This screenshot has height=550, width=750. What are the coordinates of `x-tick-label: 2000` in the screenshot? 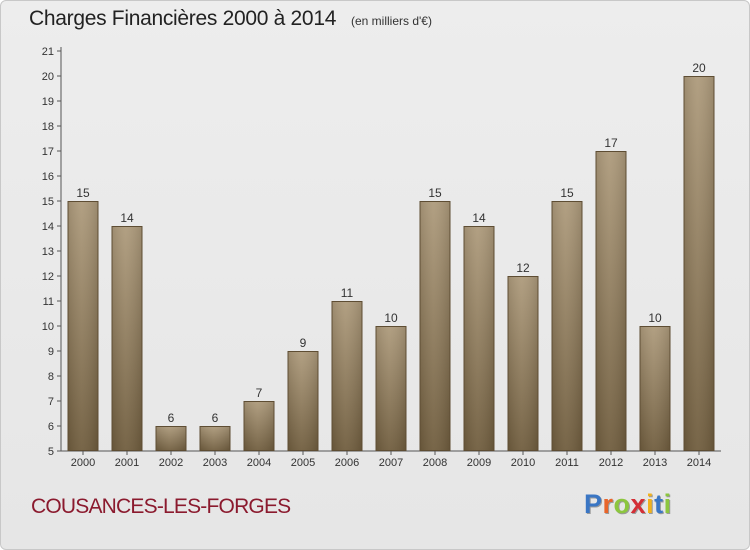 It's located at (83, 463).